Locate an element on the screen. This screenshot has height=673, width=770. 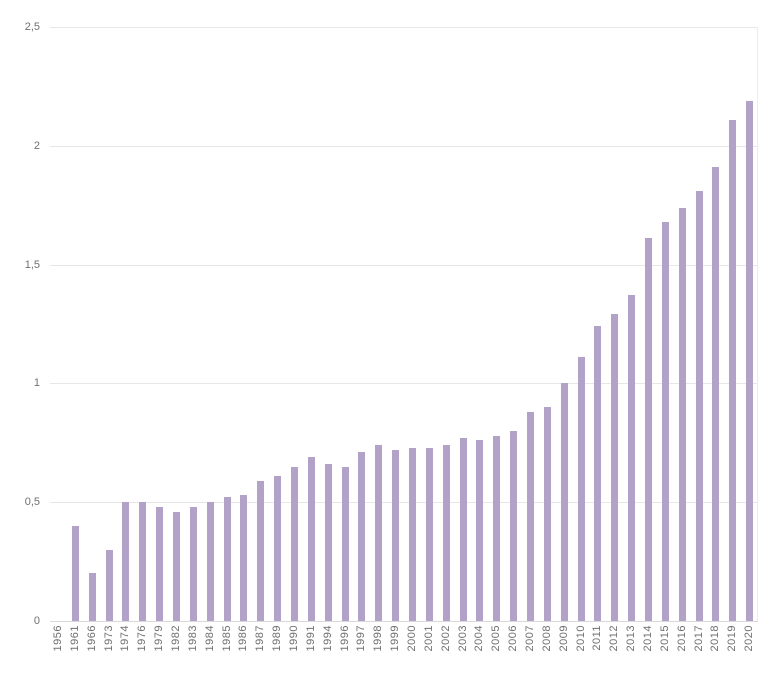
x-axis-label-text: 2009 is located at coordinates (563, 638).